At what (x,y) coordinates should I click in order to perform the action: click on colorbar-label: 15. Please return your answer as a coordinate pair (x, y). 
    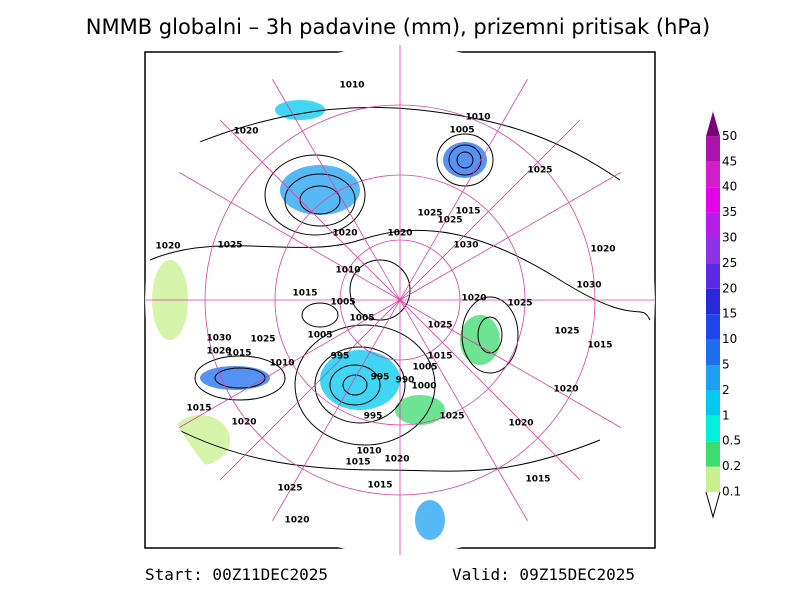
    Looking at the image, I should click on (729, 314).